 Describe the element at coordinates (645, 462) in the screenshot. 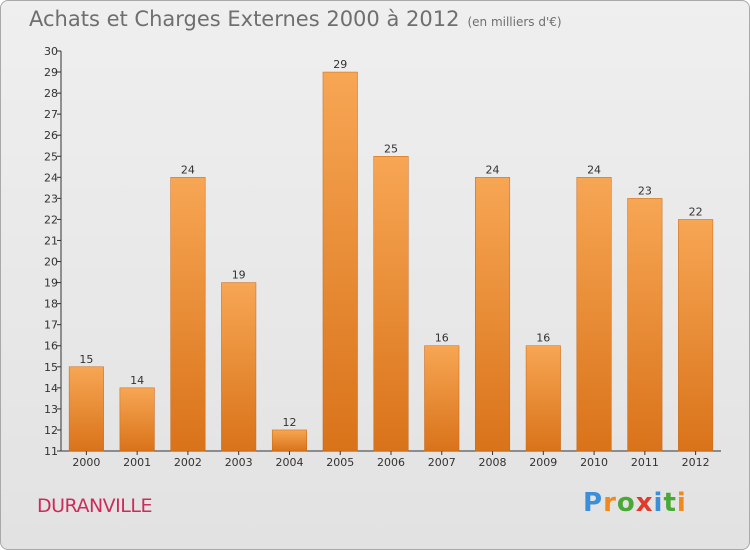

I see `x-tick-label: 2011` at that location.